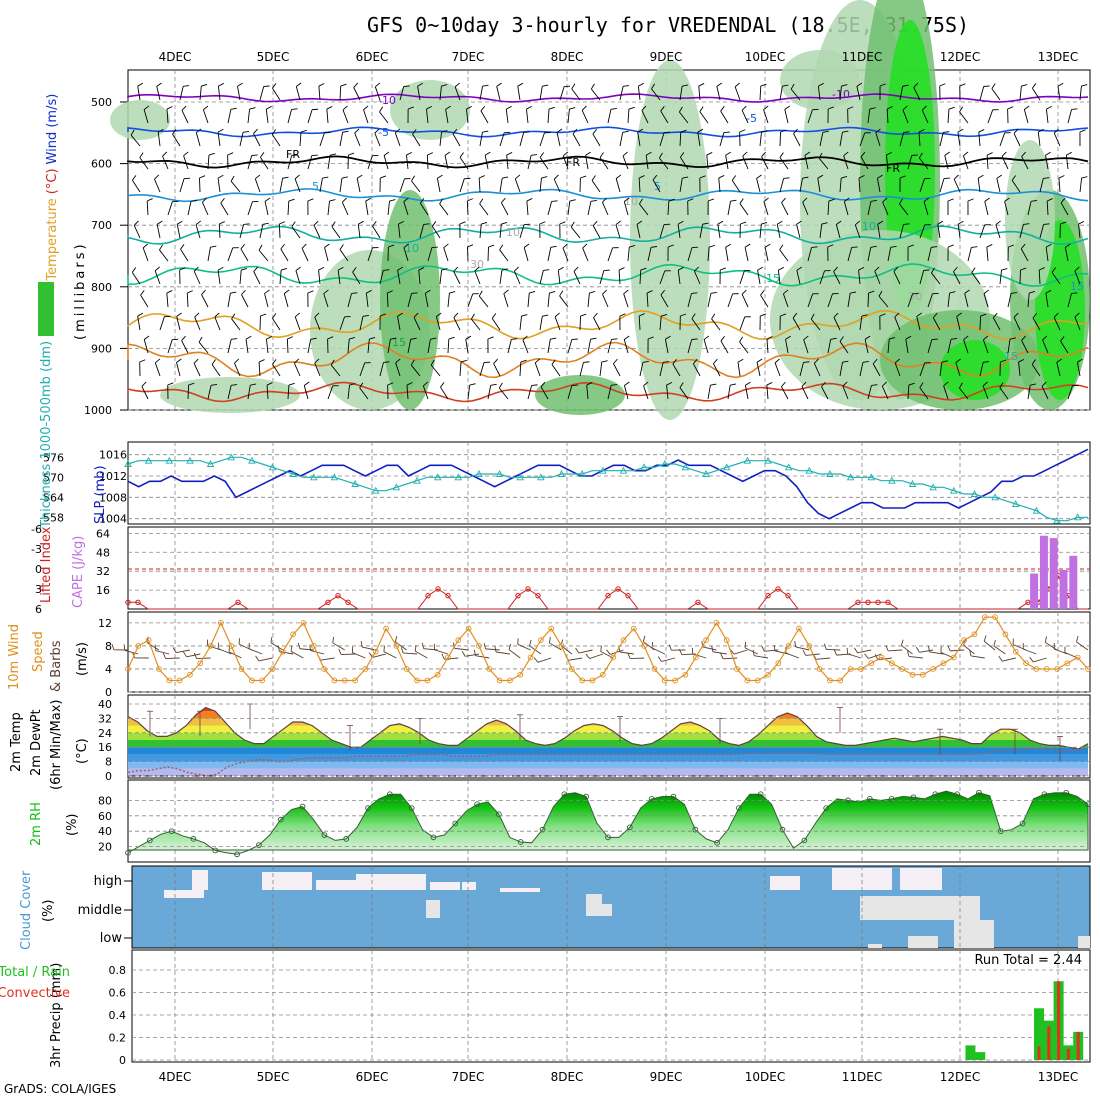  What do you see at coordinates (272, 467) in the screenshot?
I see `thickness-marker` at bounding box center [272, 467].